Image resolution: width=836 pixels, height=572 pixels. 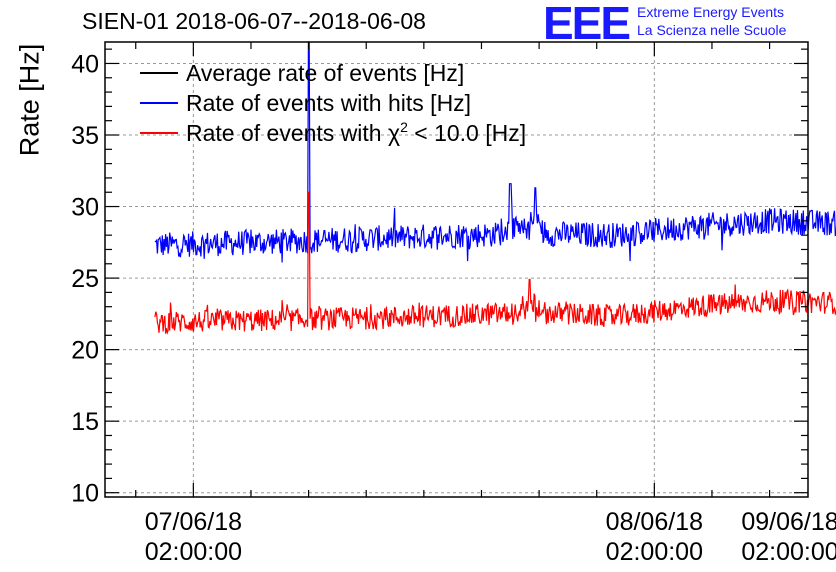 I want to click on legend-swatch-hits, so click(x=159, y=103).